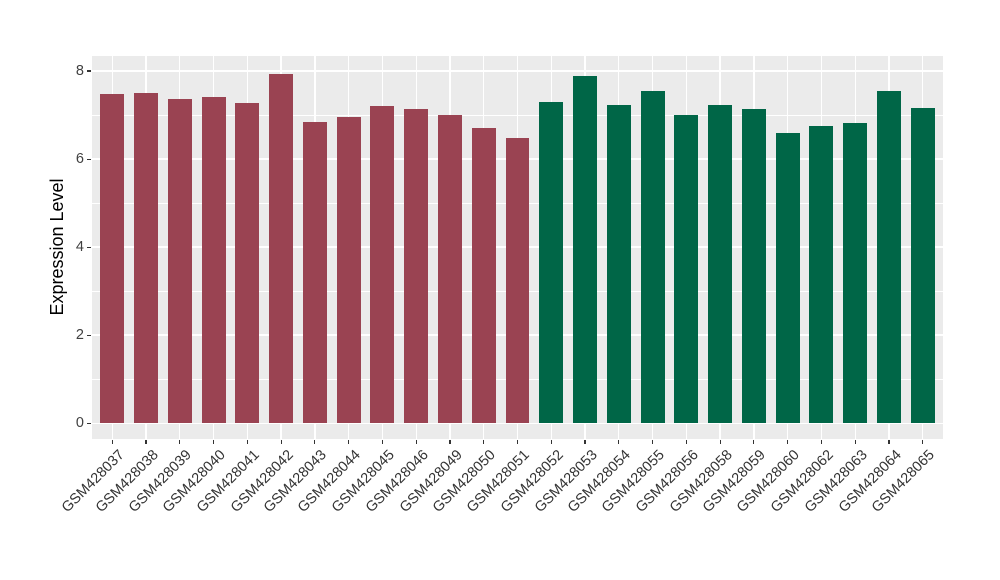 This screenshot has width=1000, height=580. What do you see at coordinates (618, 264) in the screenshot?
I see `bar-GSM428054` at bounding box center [618, 264].